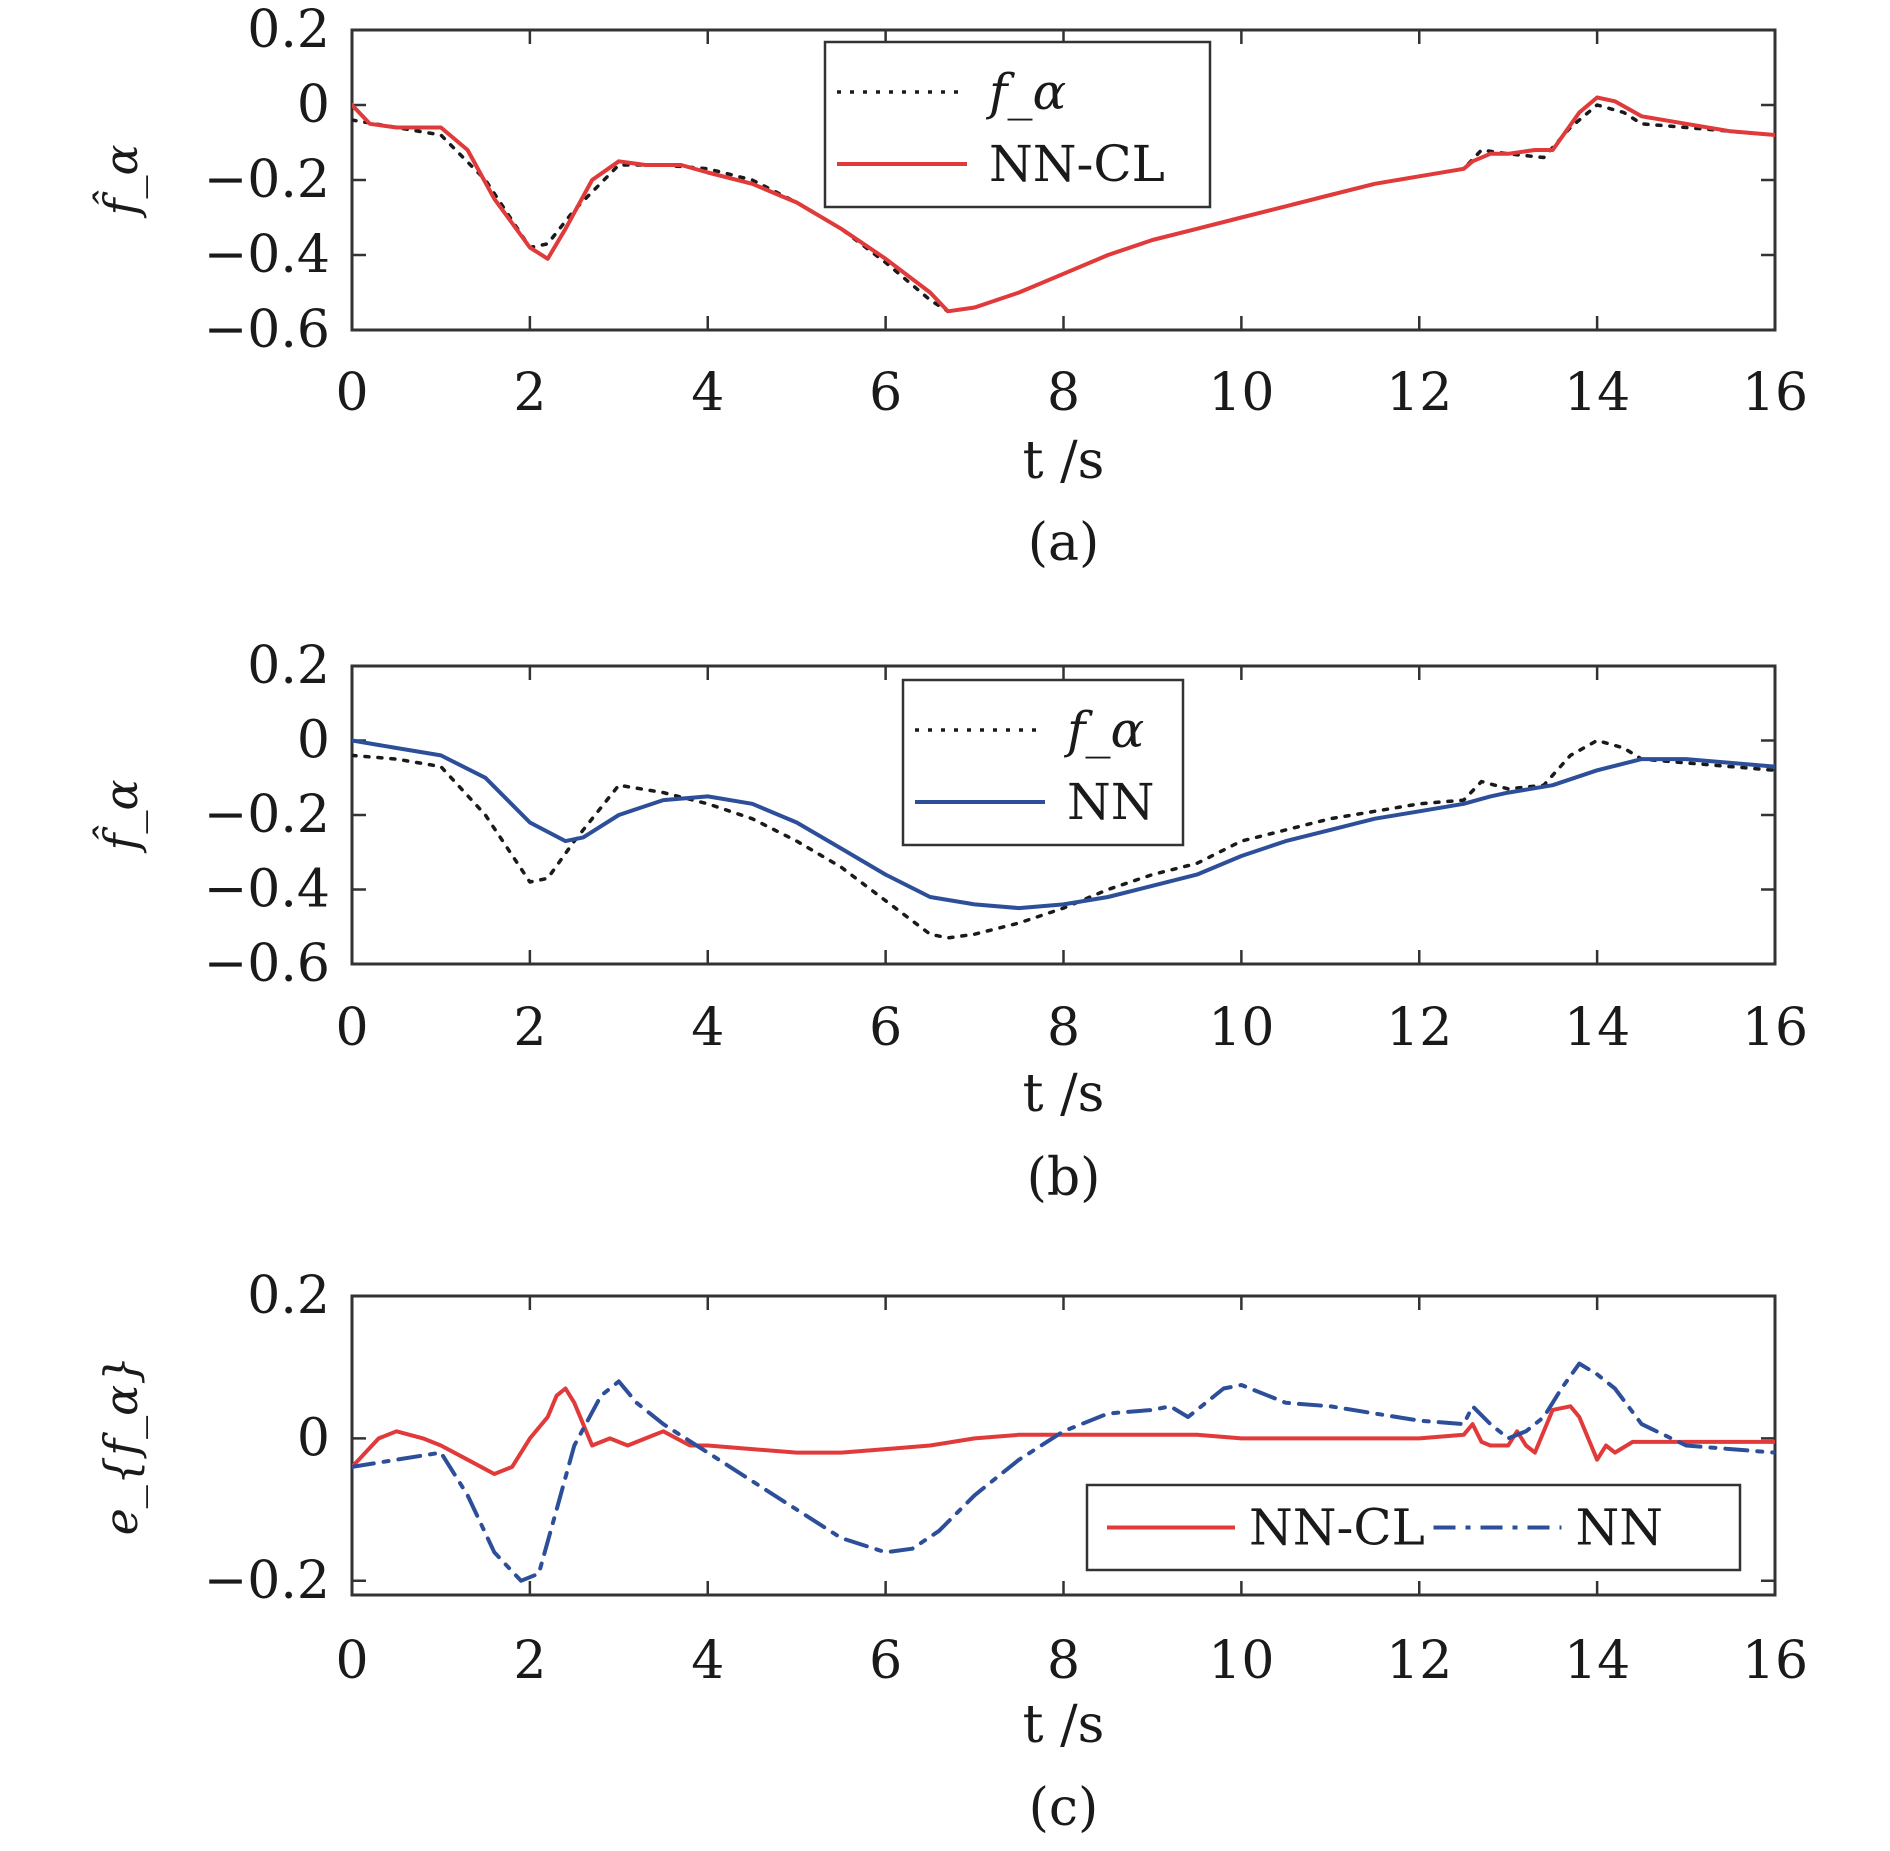  Describe the element at coordinates (1064, 543) in the screenshot. I see `panel-caption: (a)` at that location.